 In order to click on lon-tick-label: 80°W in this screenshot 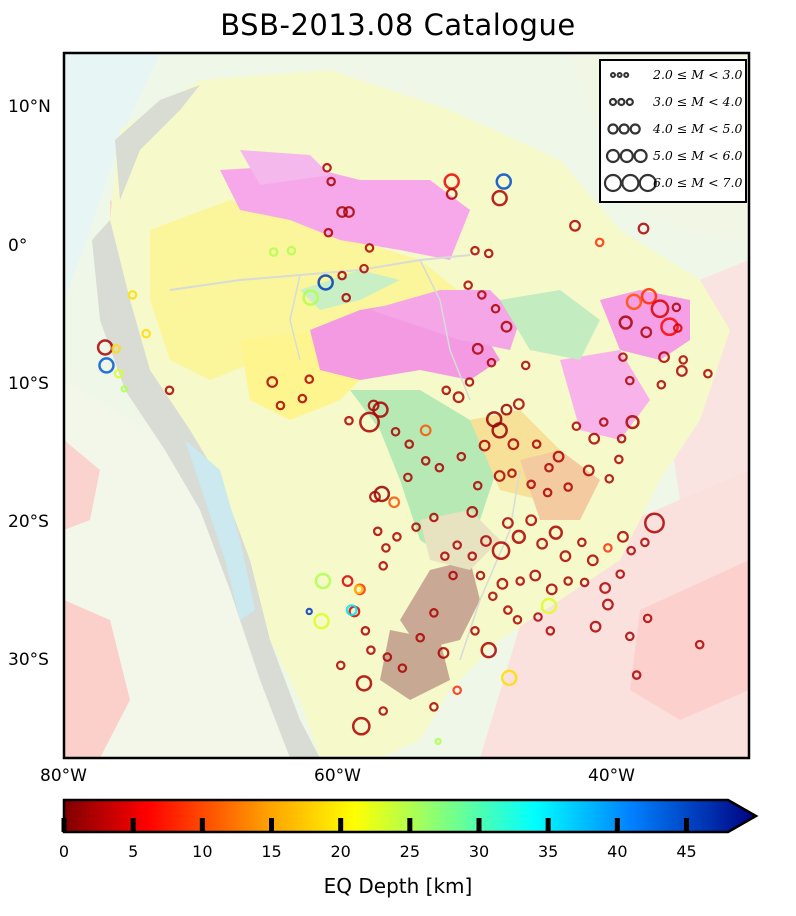, I will do `click(63, 776)`.